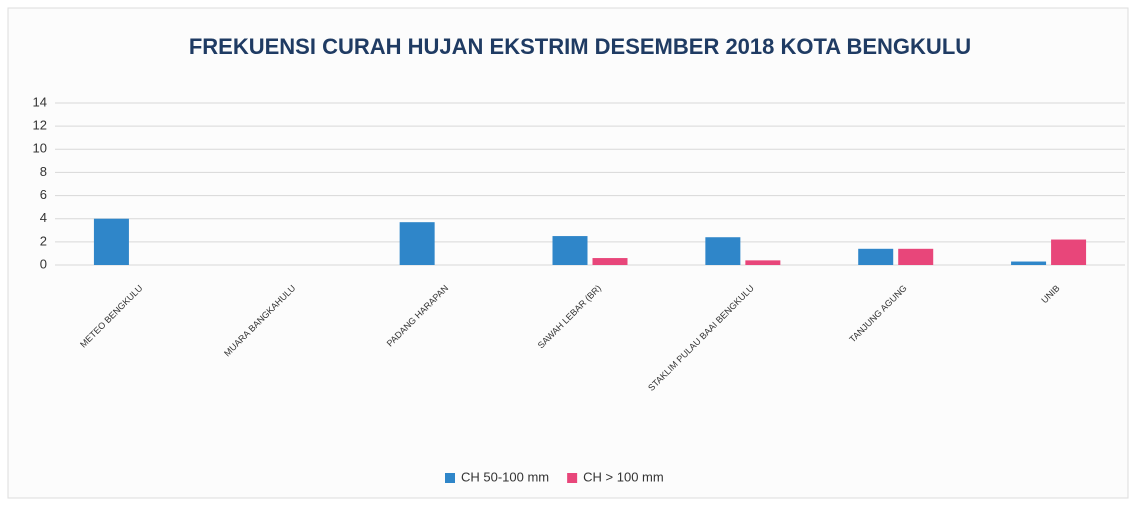 The height and width of the screenshot is (511, 1137). What do you see at coordinates (40, 148) in the screenshot?
I see `y-tick-label: 10` at bounding box center [40, 148].